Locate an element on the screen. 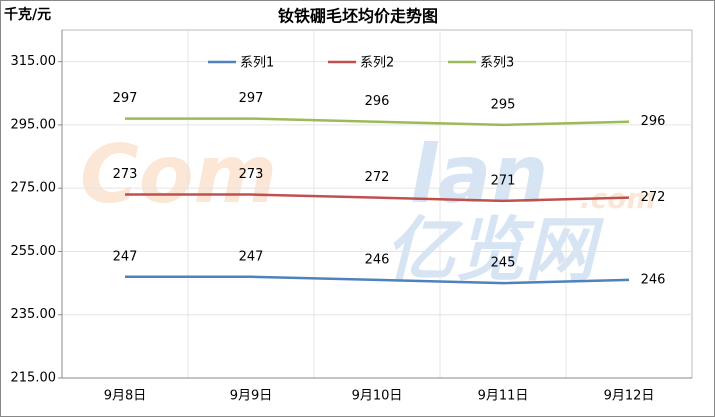  data-label: 271 is located at coordinates (503, 180).